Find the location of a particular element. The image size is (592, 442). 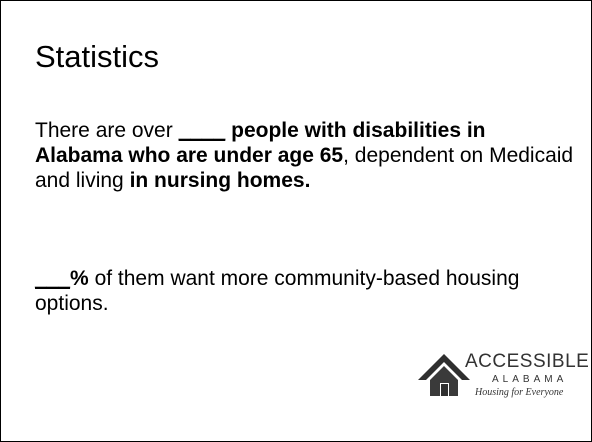

paragraph-text: There are over is located at coordinates (107, 130).